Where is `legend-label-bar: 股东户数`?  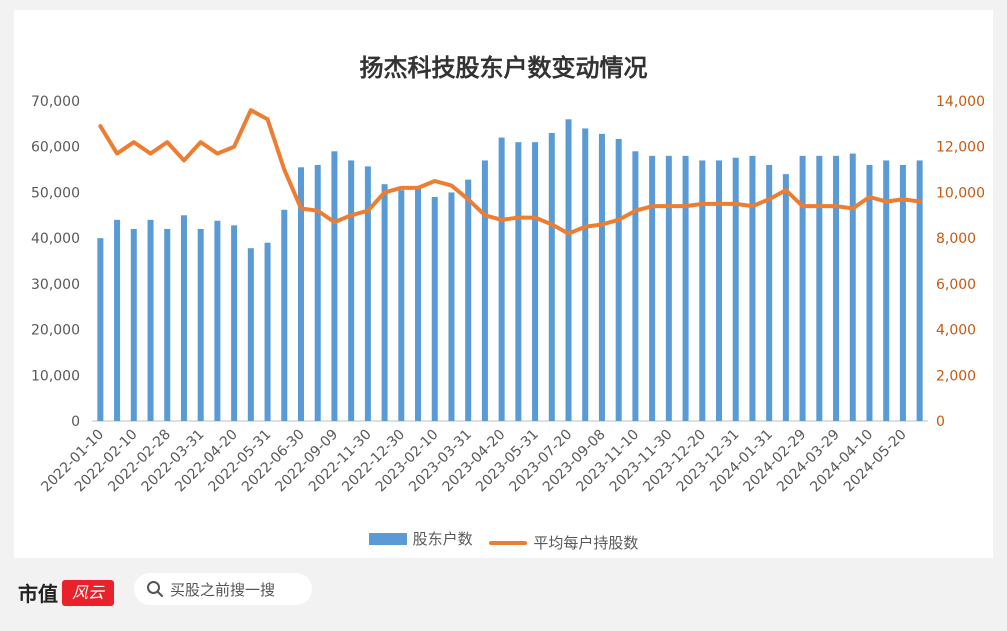 legend-label-bar: 股东户数 is located at coordinates (442, 539).